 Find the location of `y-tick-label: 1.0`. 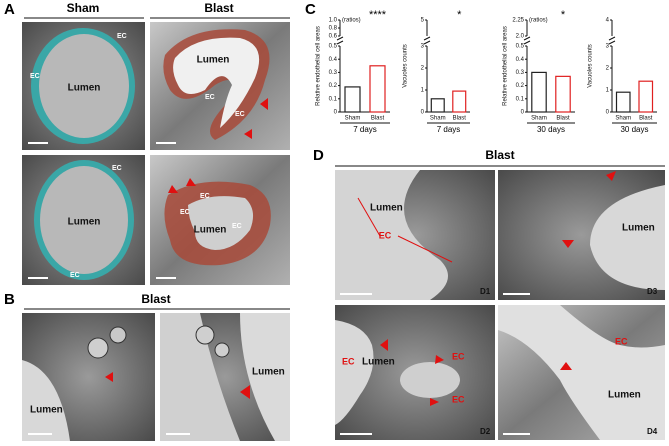

y-tick-label: 1.0 is located at coordinates (333, 21).